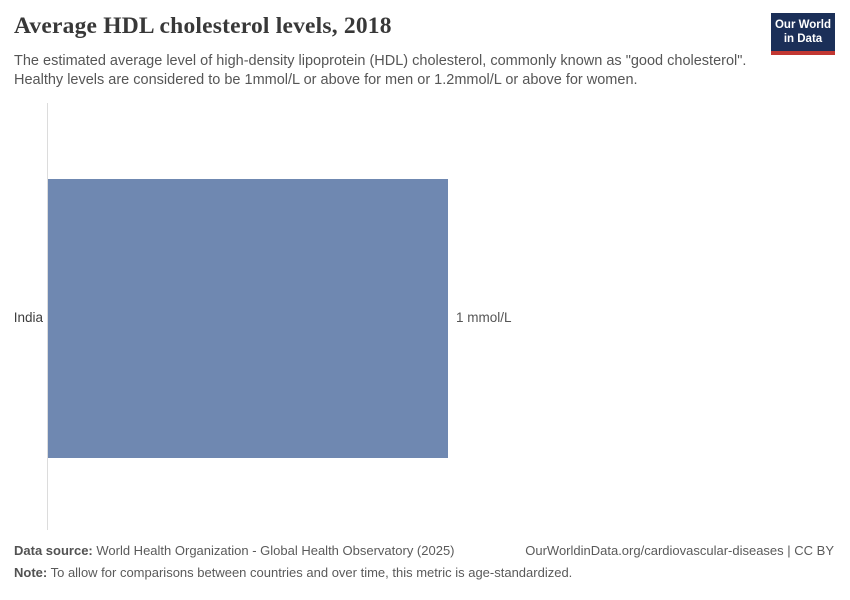 This screenshot has width=850, height=600. Describe the element at coordinates (803, 52) in the screenshot. I see `owid-logo-stripe` at that location.